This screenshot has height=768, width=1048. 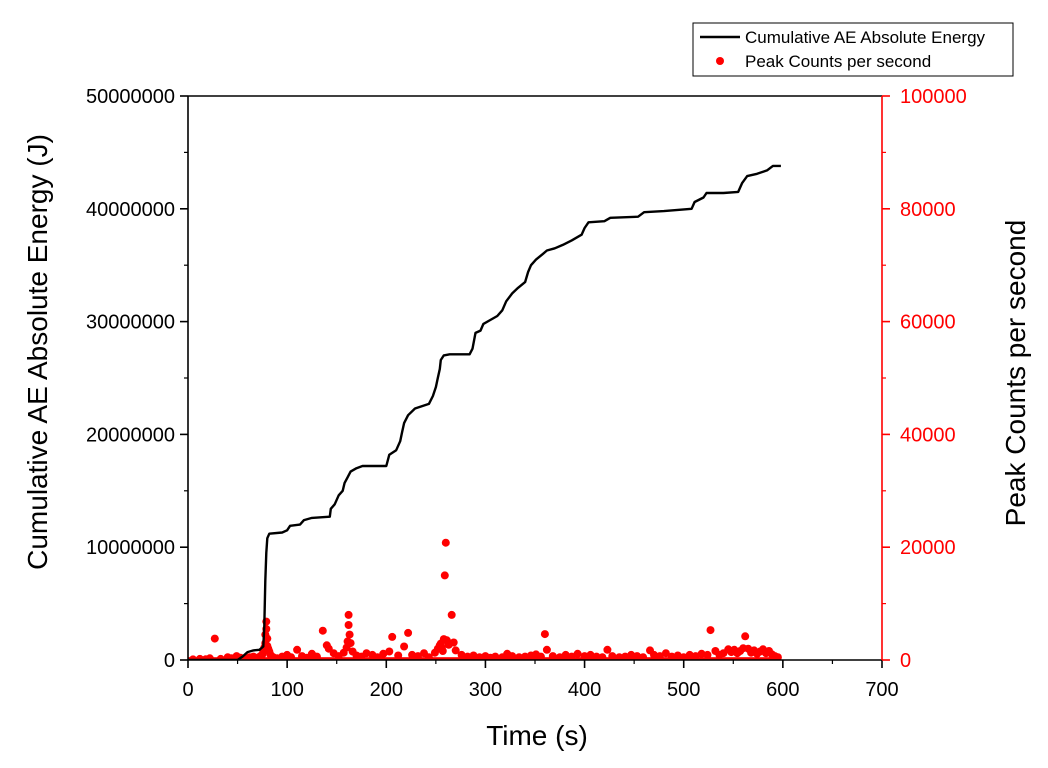 What do you see at coordinates (187, 690) in the screenshot?
I see `x-tick-label: 0` at bounding box center [187, 690].